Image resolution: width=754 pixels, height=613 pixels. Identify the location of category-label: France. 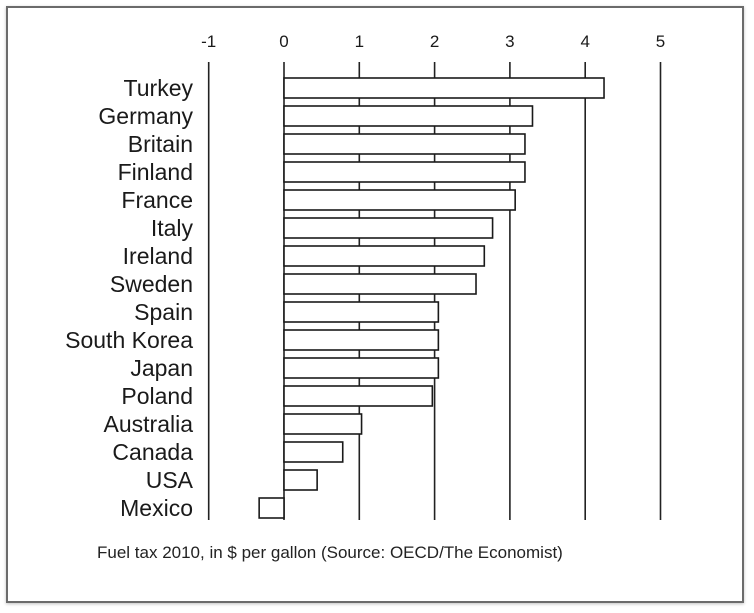
(157, 200).